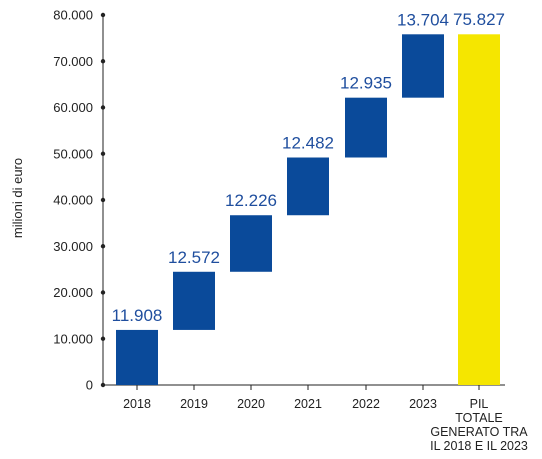 This screenshot has width=542, height=459. What do you see at coordinates (423, 404) in the screenshot?
I see `x-tick-label-2023: 2023` at bounding box center [423, 404].